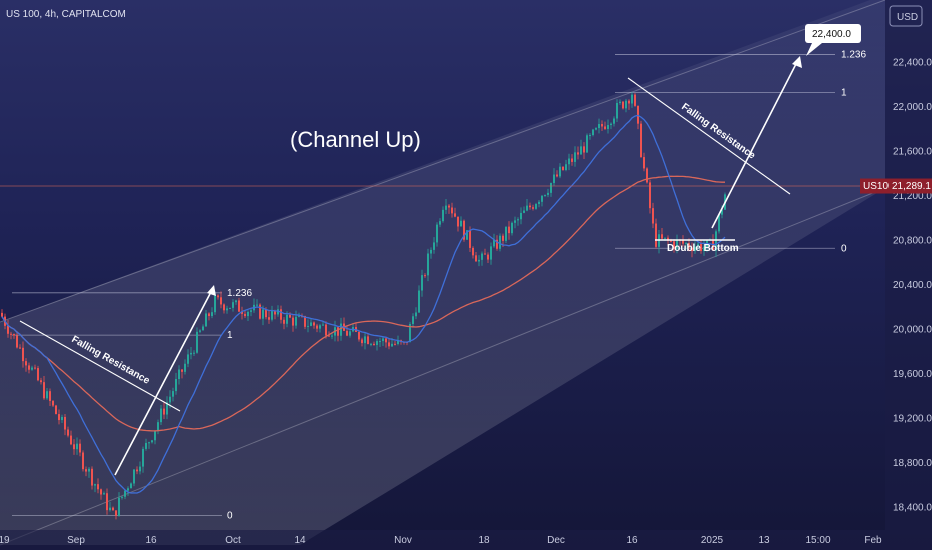 Image resolution: width=932 pixels, height=550 pixels. What do you see at coordinates (912, 151) in the screenshot?
I see `y-tick-label: 21,600.0` at bounding box center [912, 151].